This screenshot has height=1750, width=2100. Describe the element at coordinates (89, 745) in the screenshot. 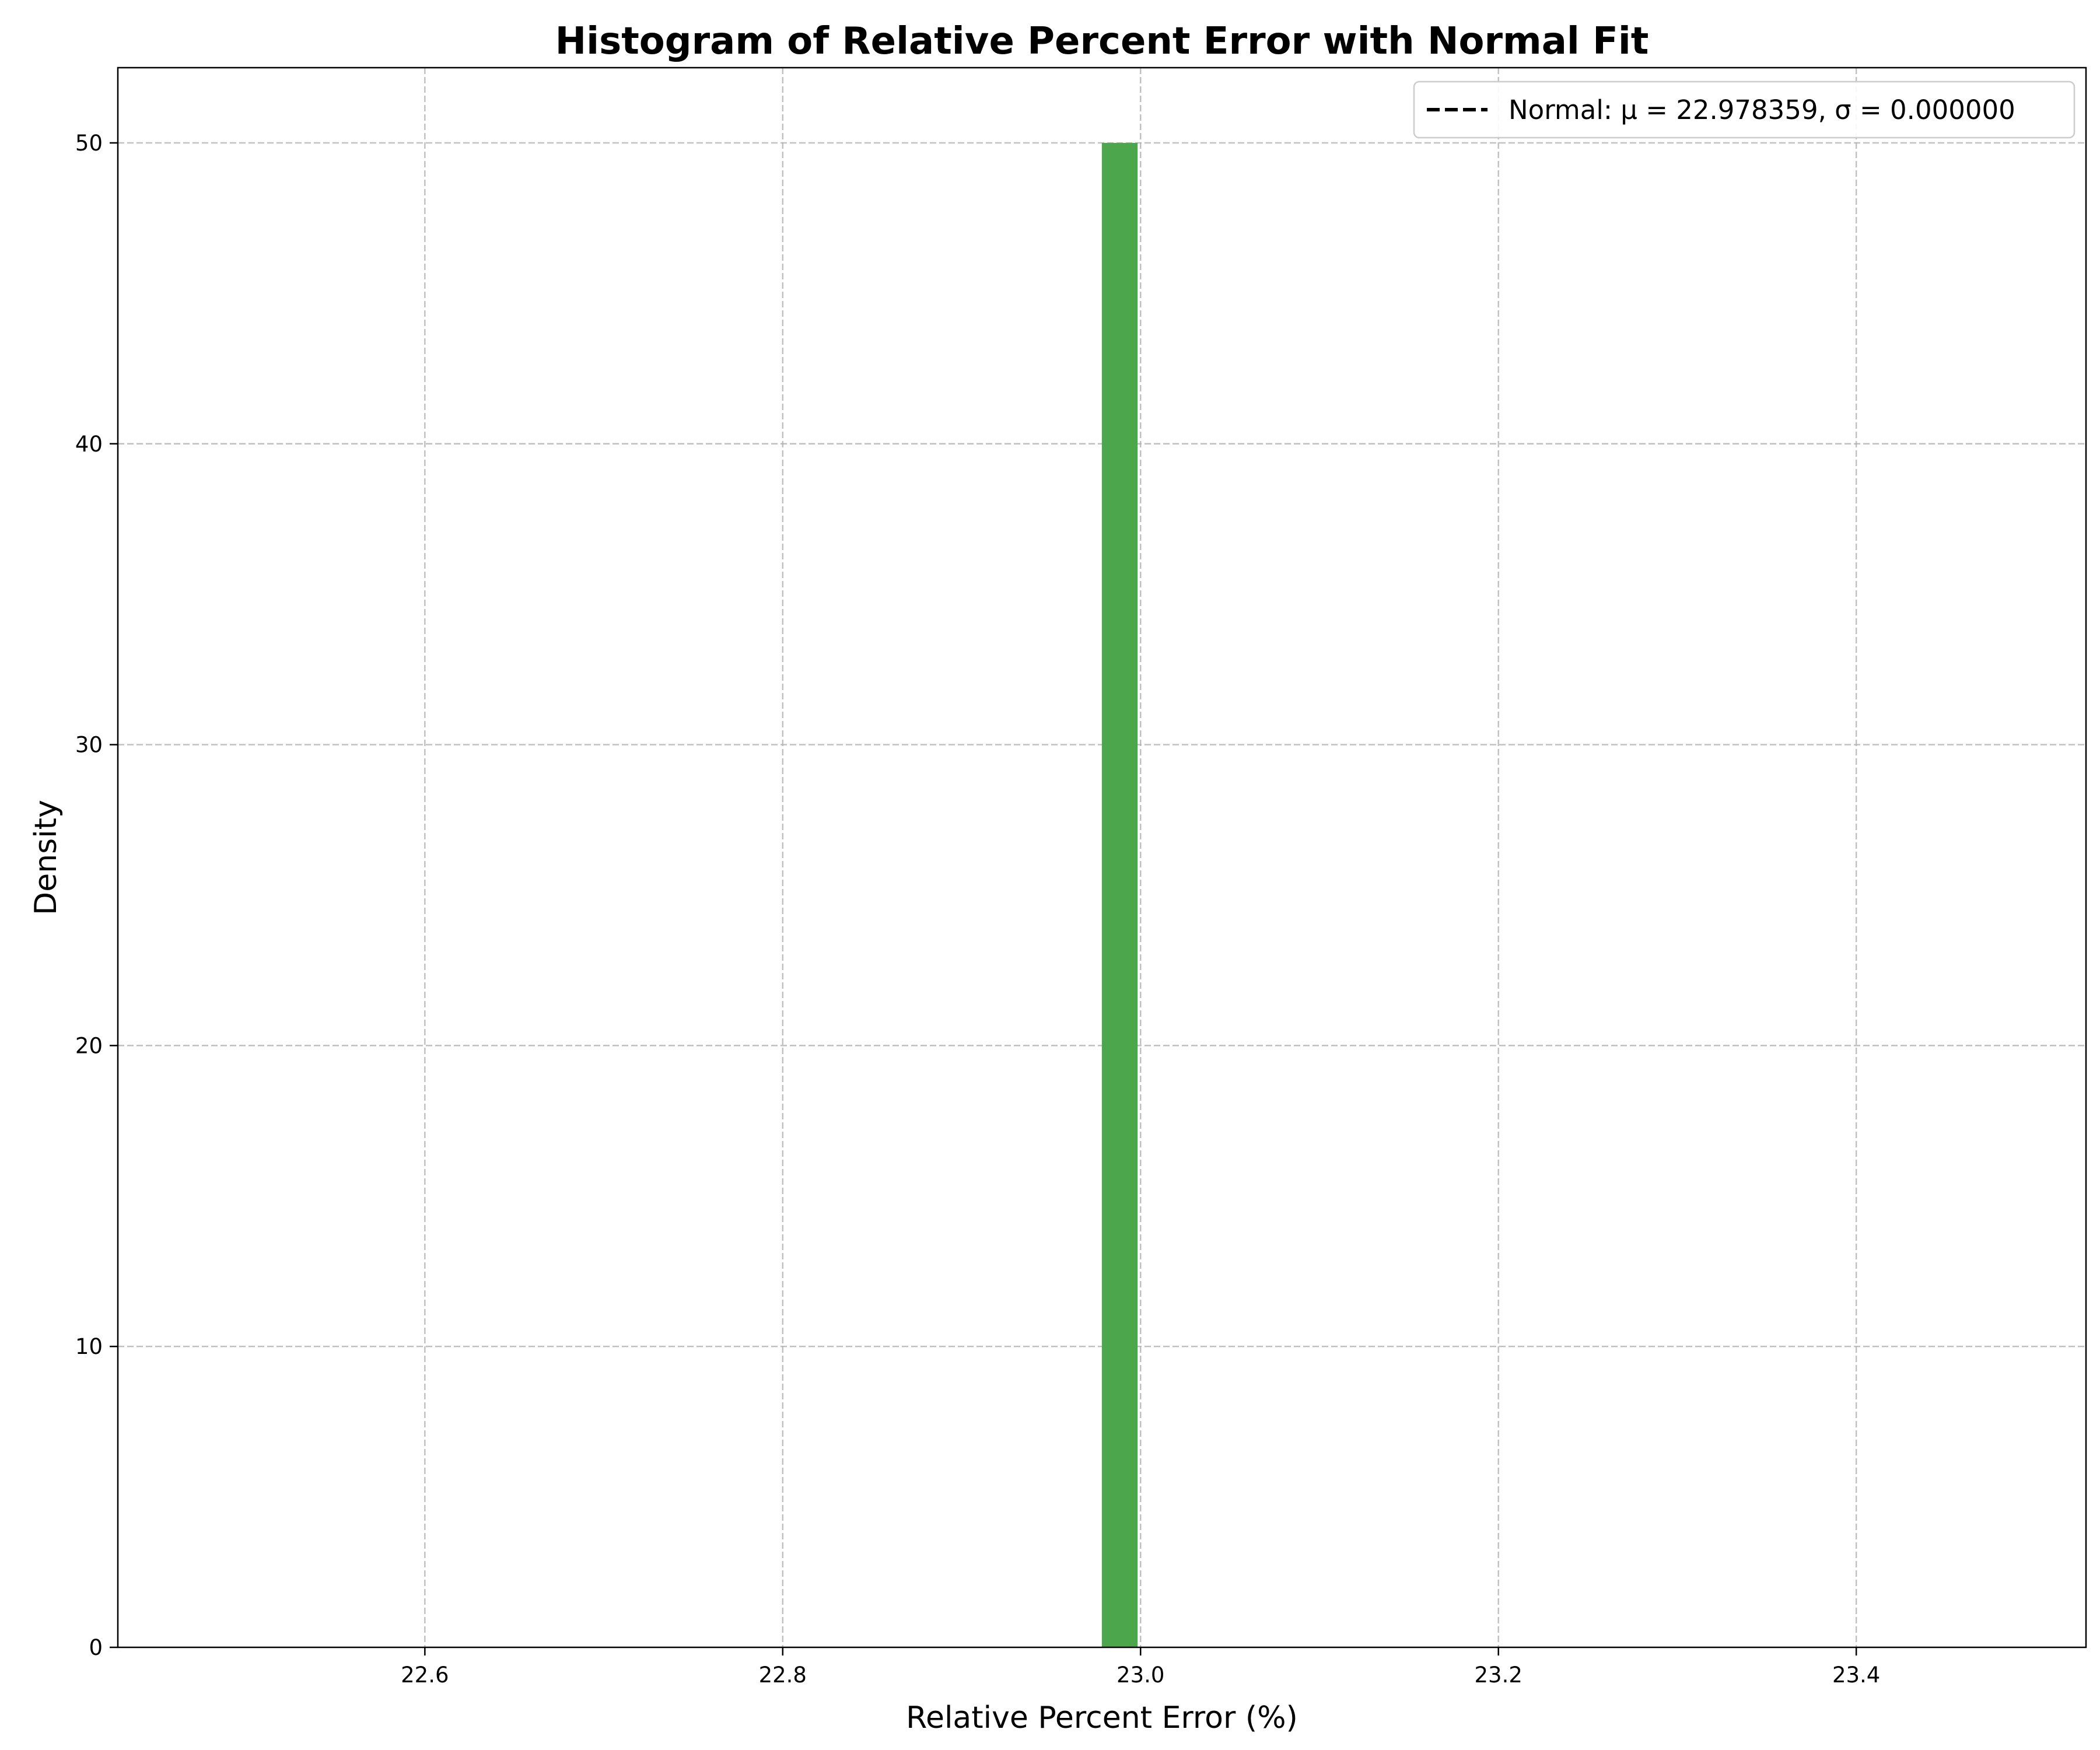

I see `y-tick-label: 30` at that location.